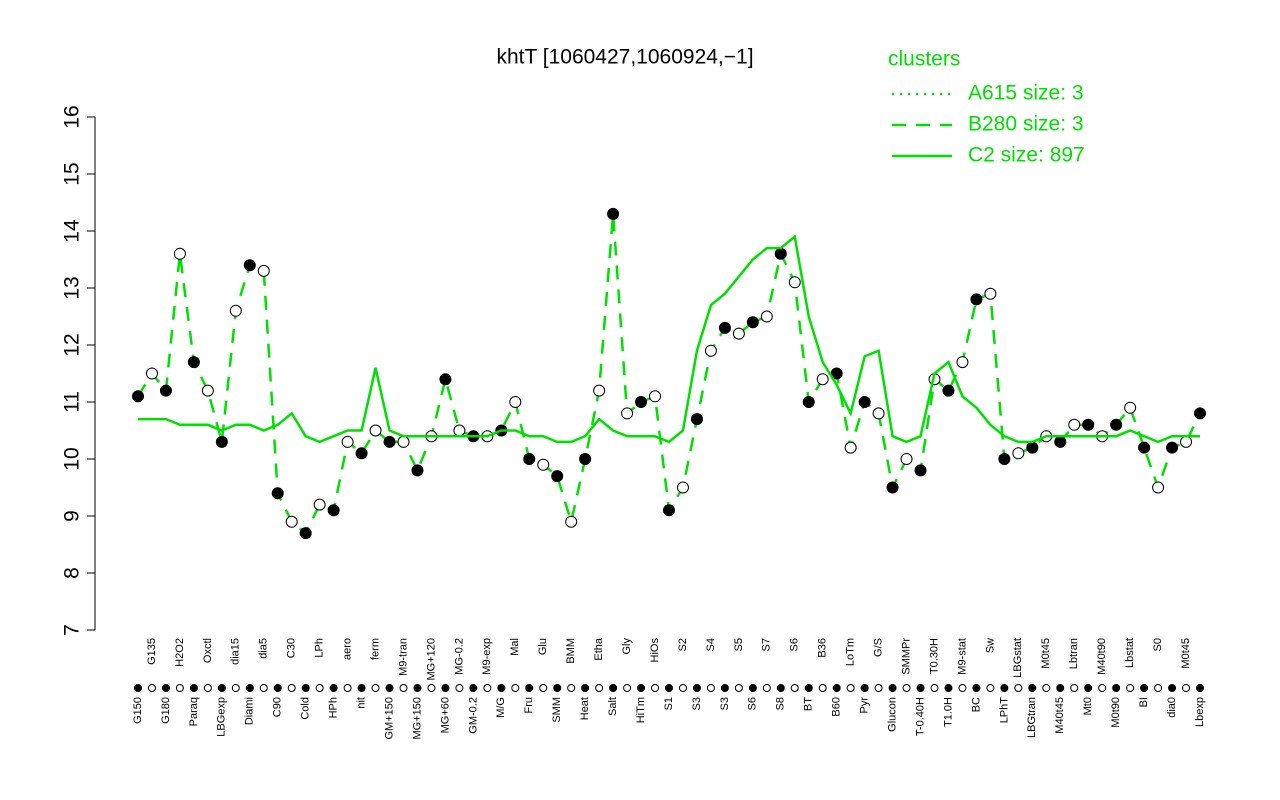 This screenshot has width=1280, height=800. I want to click on x-tick-label: T0.30H, so click(934, 656).